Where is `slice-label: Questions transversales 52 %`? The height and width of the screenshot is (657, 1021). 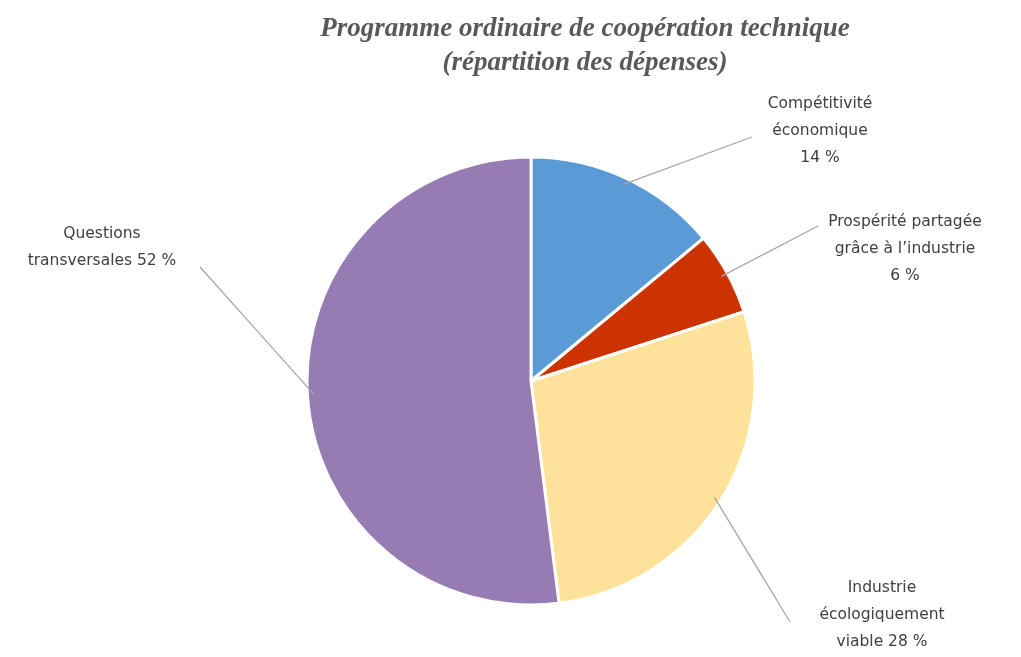 slice-label: Questions transversales 52 % is located at coordinates (102, 246).